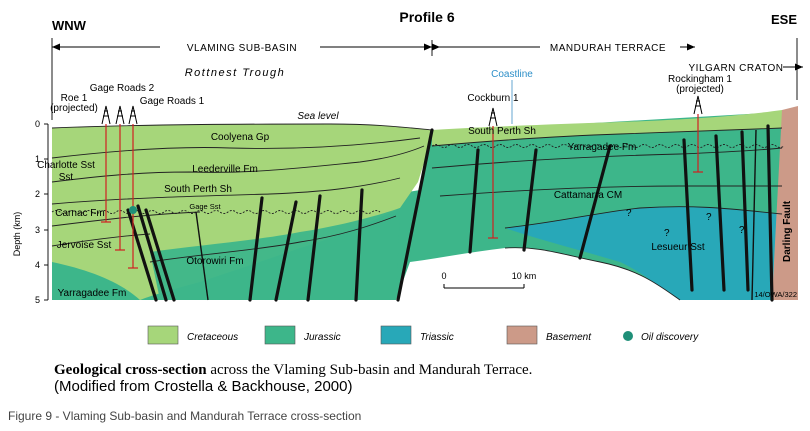 The width and height of the screenshot is (810, 431). Describe the element at coordinates (133, 210) in the screenshot. I see `oil-discovery-marker` at that location.